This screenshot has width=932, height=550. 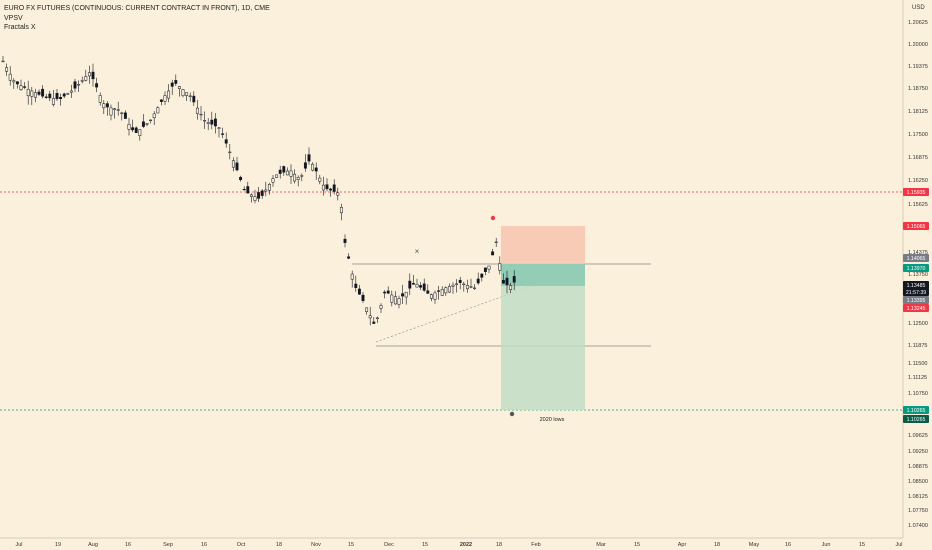 What do you see at coordinates (916, 193) in the screenshot?
I see `price-tag-label: 1.15935` at bounding box center [916, 193].